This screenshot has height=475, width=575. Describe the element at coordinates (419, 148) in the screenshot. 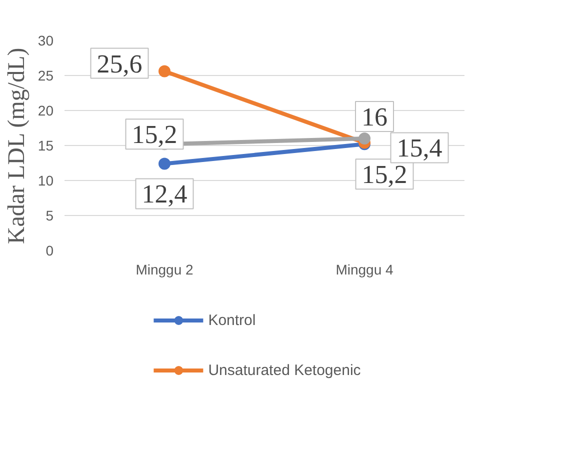

I see `data-label: 15,4` at that location.